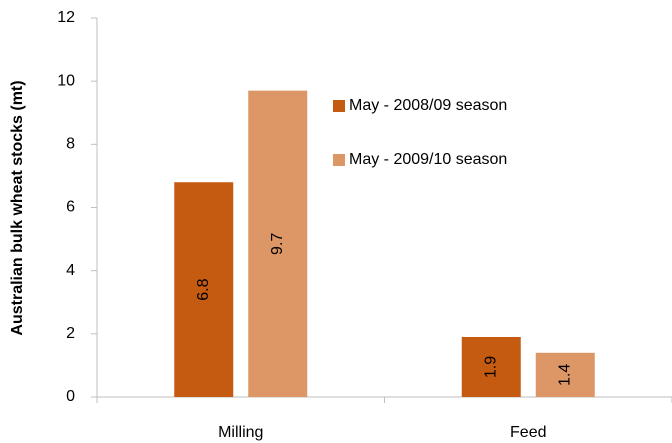 The width and height of the screenshot is (672, 443). Describe the element at coordinates (428, 159) in the screenshot. I see `legend-label: May - 2009/10 season` at that location.